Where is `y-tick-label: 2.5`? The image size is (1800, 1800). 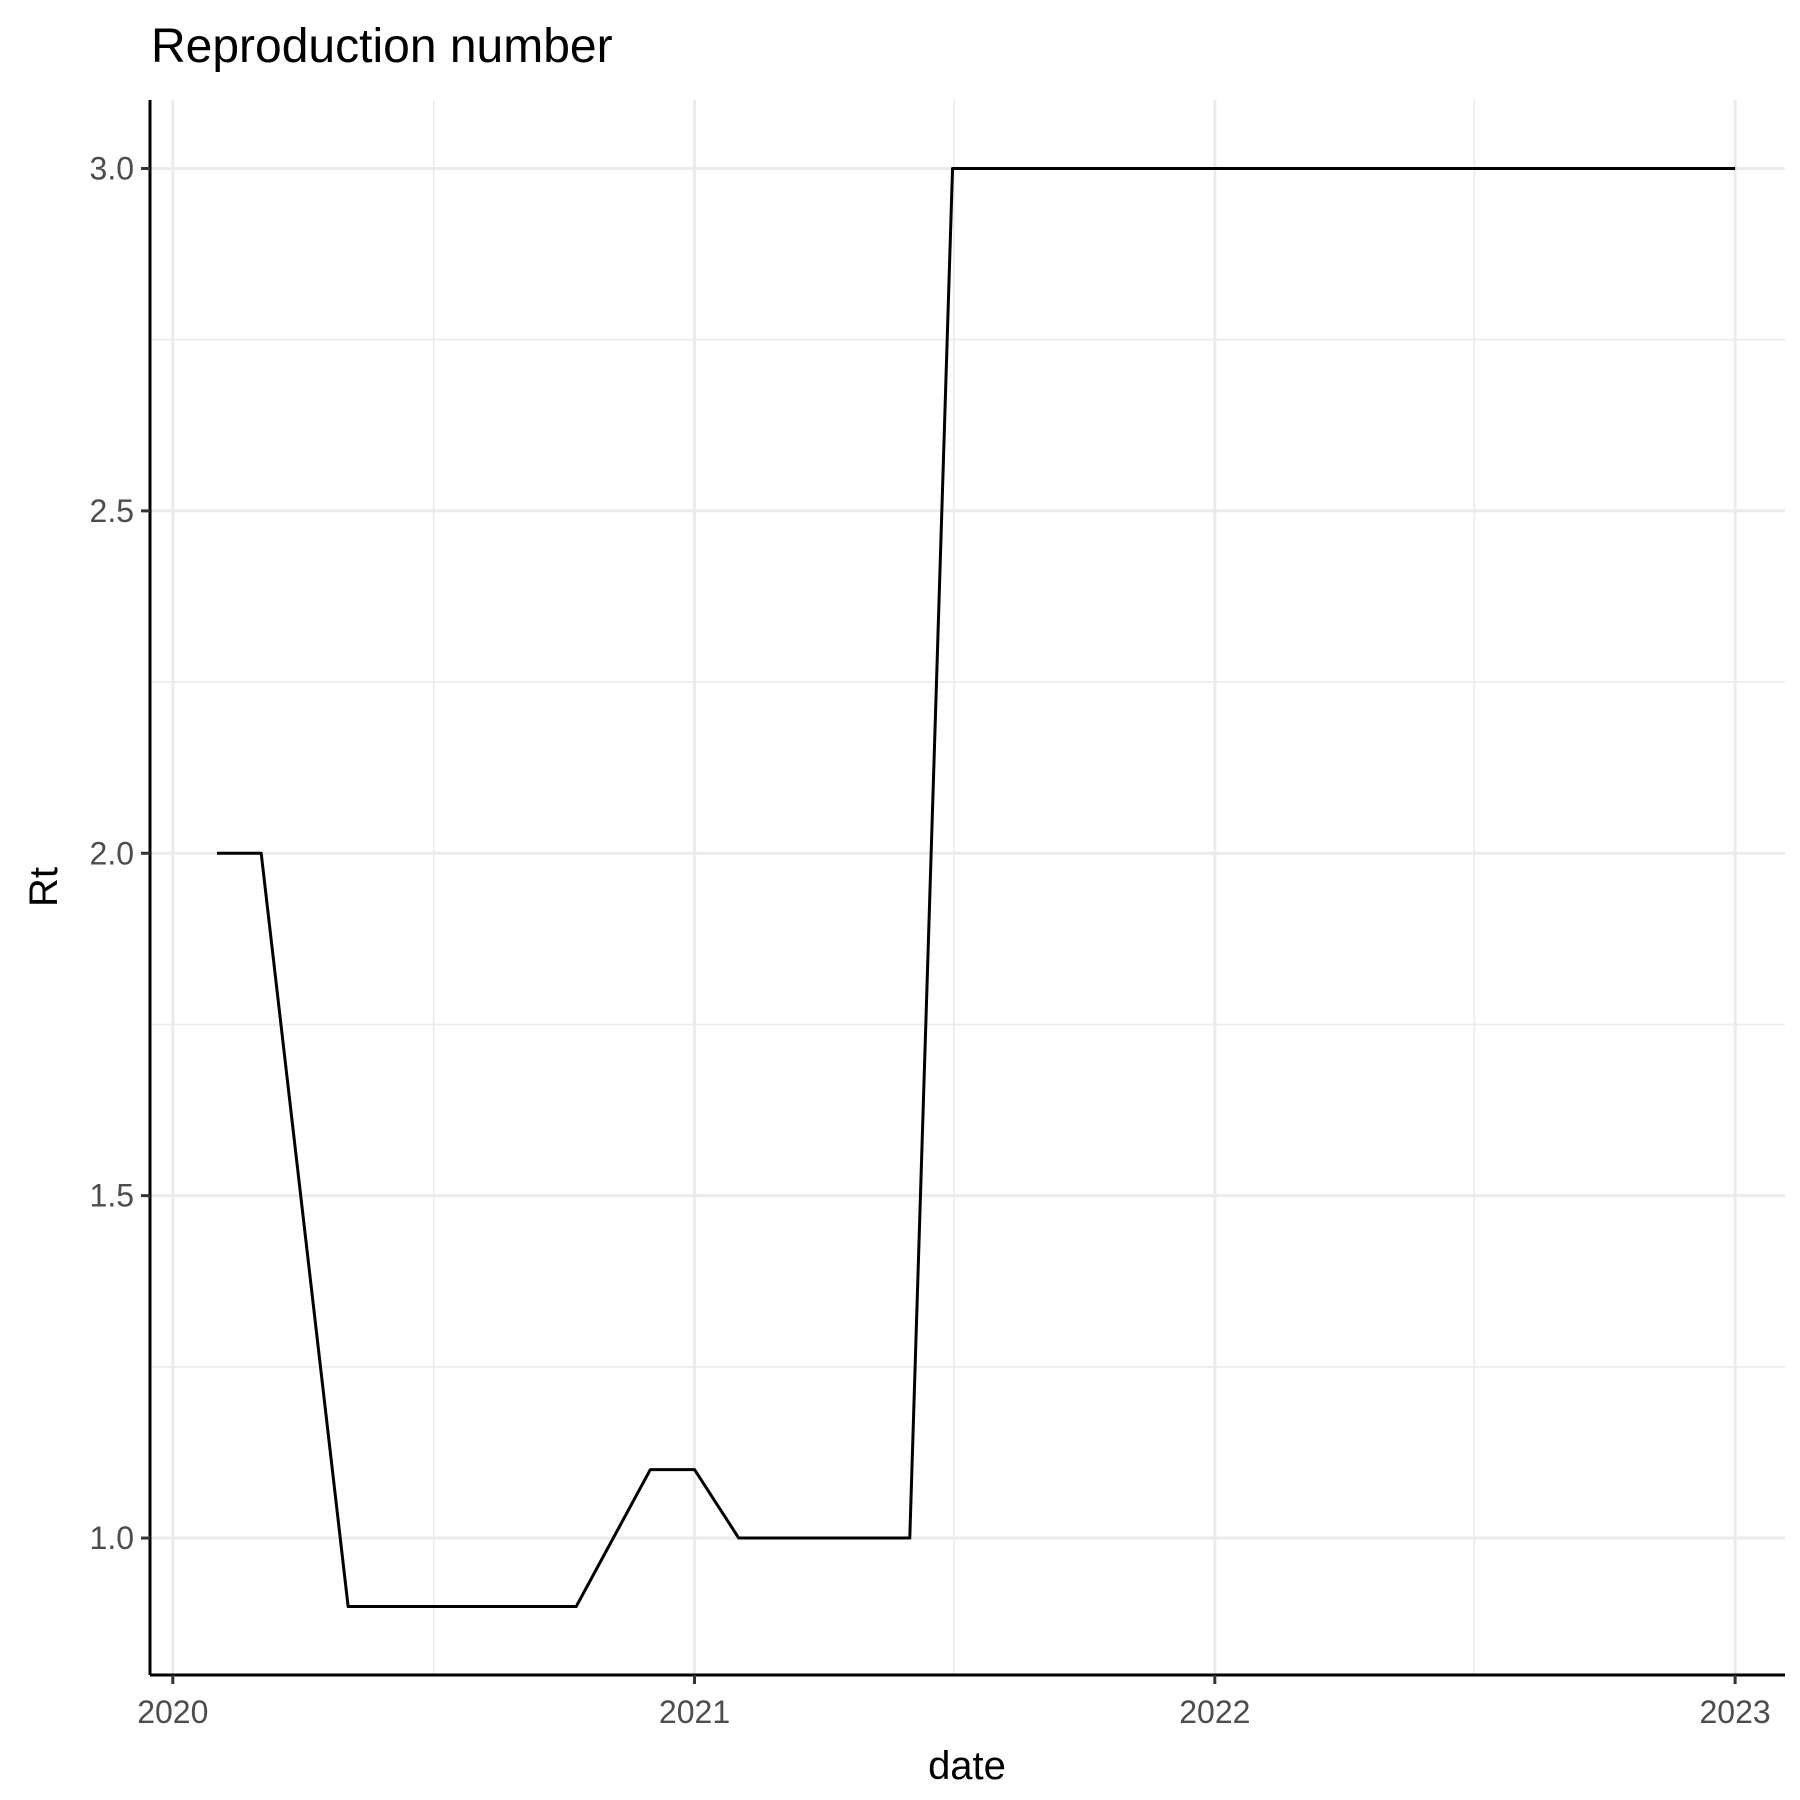
y-tick-label: 2.5 is located at coordinates (112, 511).